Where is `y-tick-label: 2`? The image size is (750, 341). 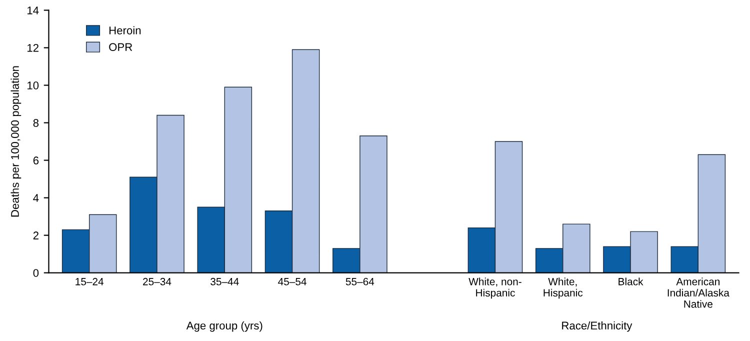 y-tick-label: 2 is located at coordinates (35, 236).